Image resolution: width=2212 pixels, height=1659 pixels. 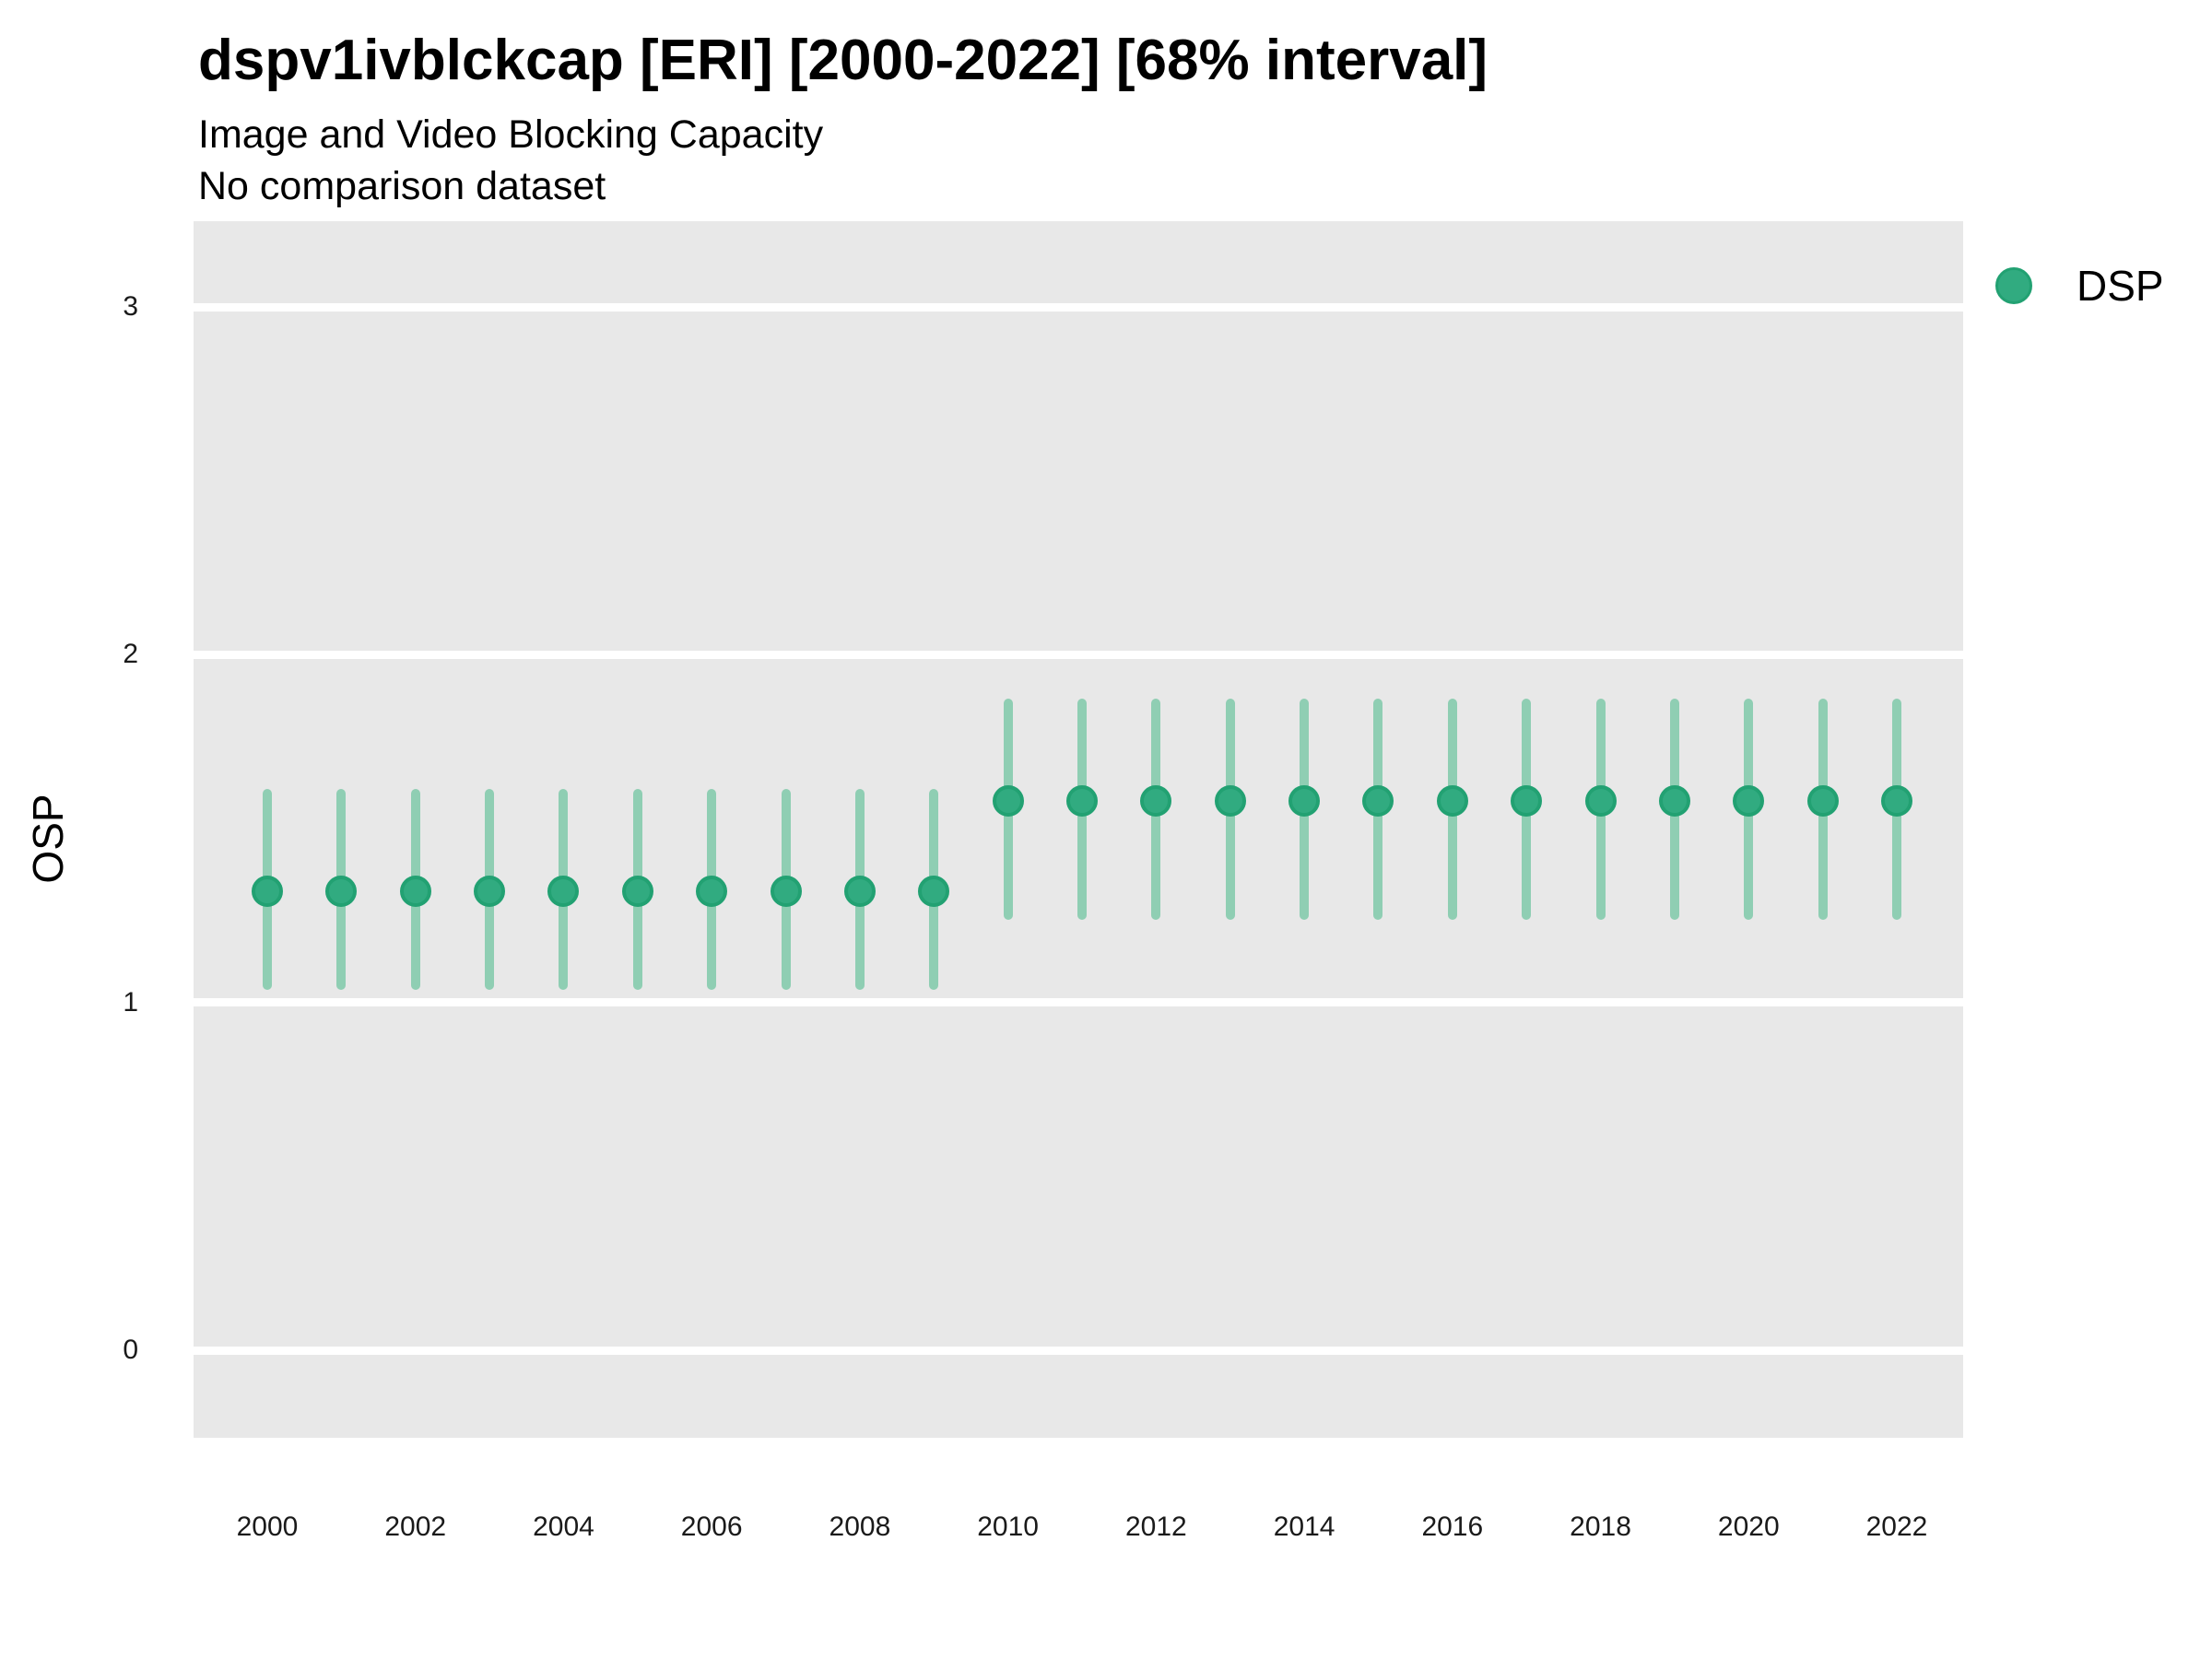 What do you see at coordinates (130, 1350) in the screenshot?
I see `y-tick-label-0: 0` at bounding box center [130, 1350].